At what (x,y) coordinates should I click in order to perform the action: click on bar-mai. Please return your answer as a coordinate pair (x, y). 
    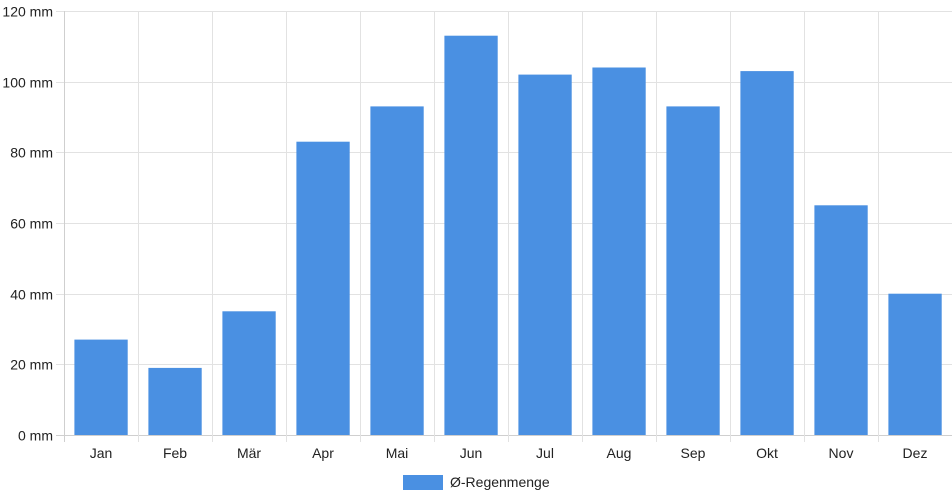
    Looking at the image, I should click on (397, 271).